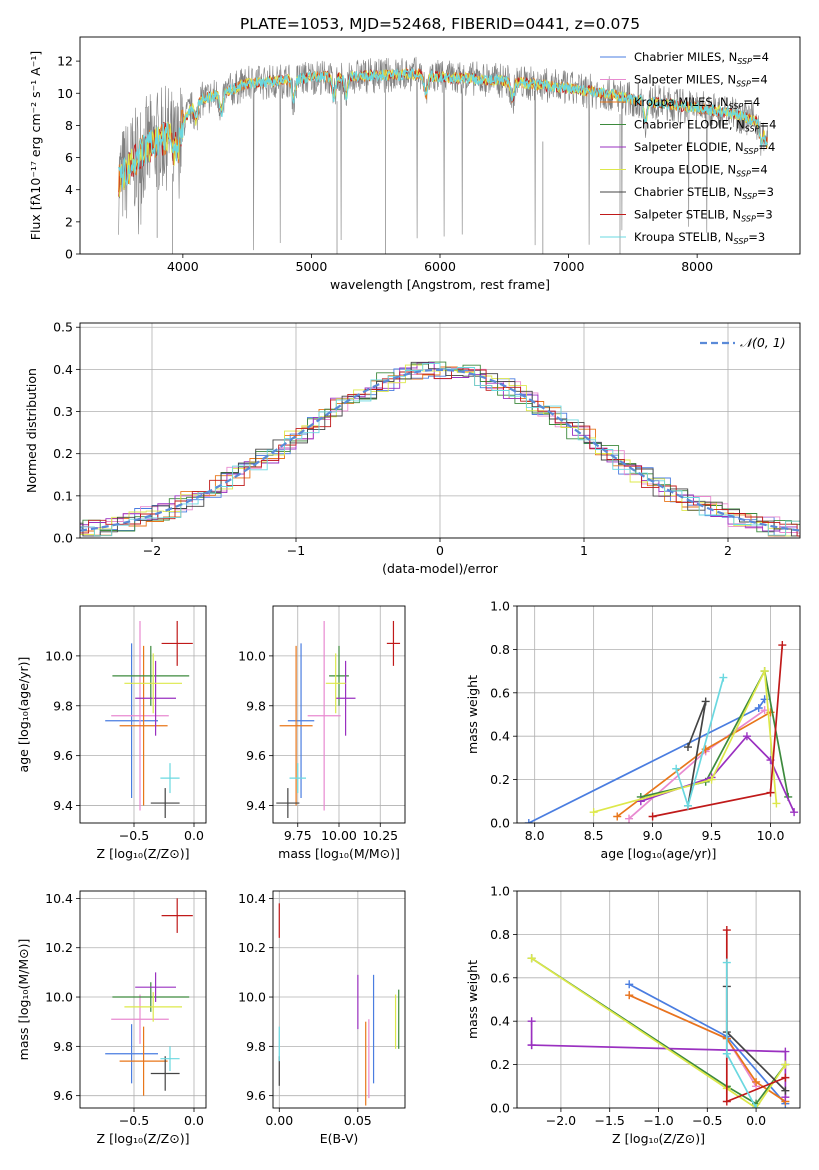 This screenshot has height=1170, width=819. What do you see at coordinates (701, 58) in the screenshot?
I see `legend-label: Chabrier MILES, NSSP=4` at bounding box center [701, 58].